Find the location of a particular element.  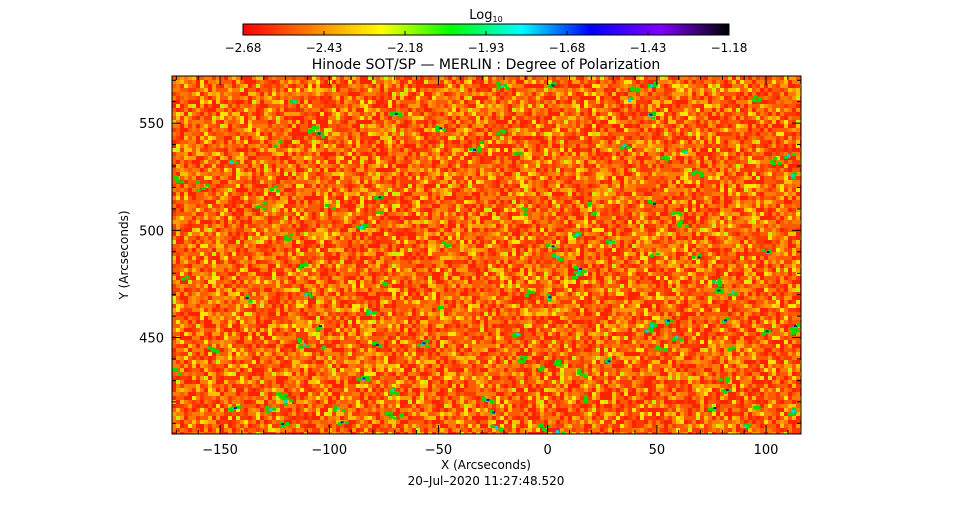

x-tick-label: 0 is located at coordinates (548, 450).